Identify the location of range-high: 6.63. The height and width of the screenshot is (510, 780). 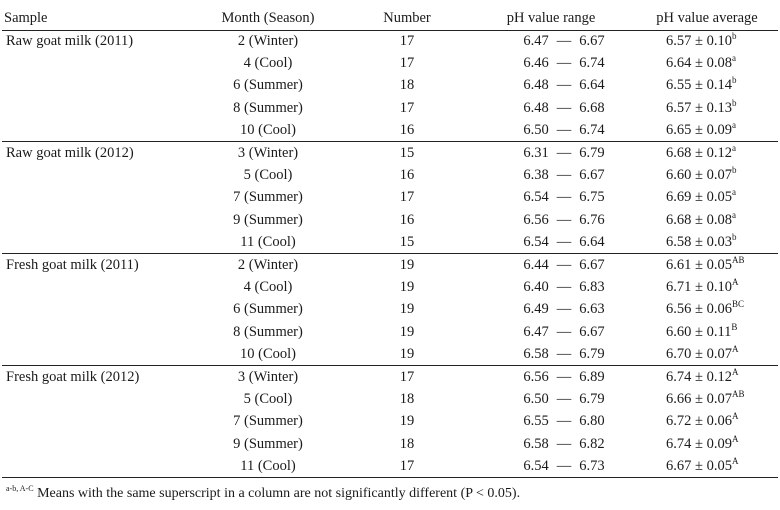
(592, 309).